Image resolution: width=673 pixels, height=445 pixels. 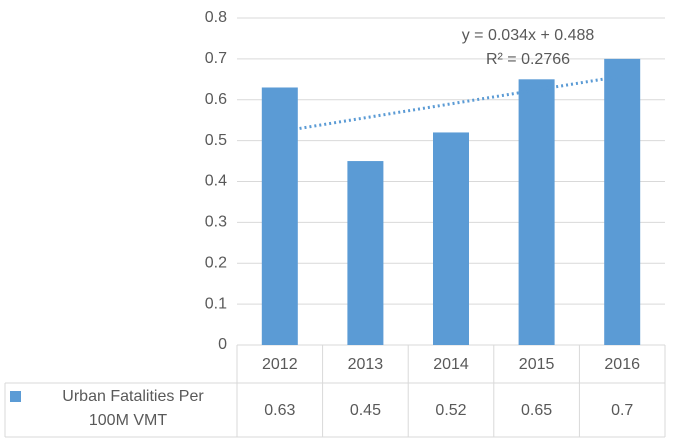 What do you see at coordinates (133, 408) in the screenshot?
I see `legend-label: Urban Fatalities Per 100M VMT` at bounding box center [133, 408].